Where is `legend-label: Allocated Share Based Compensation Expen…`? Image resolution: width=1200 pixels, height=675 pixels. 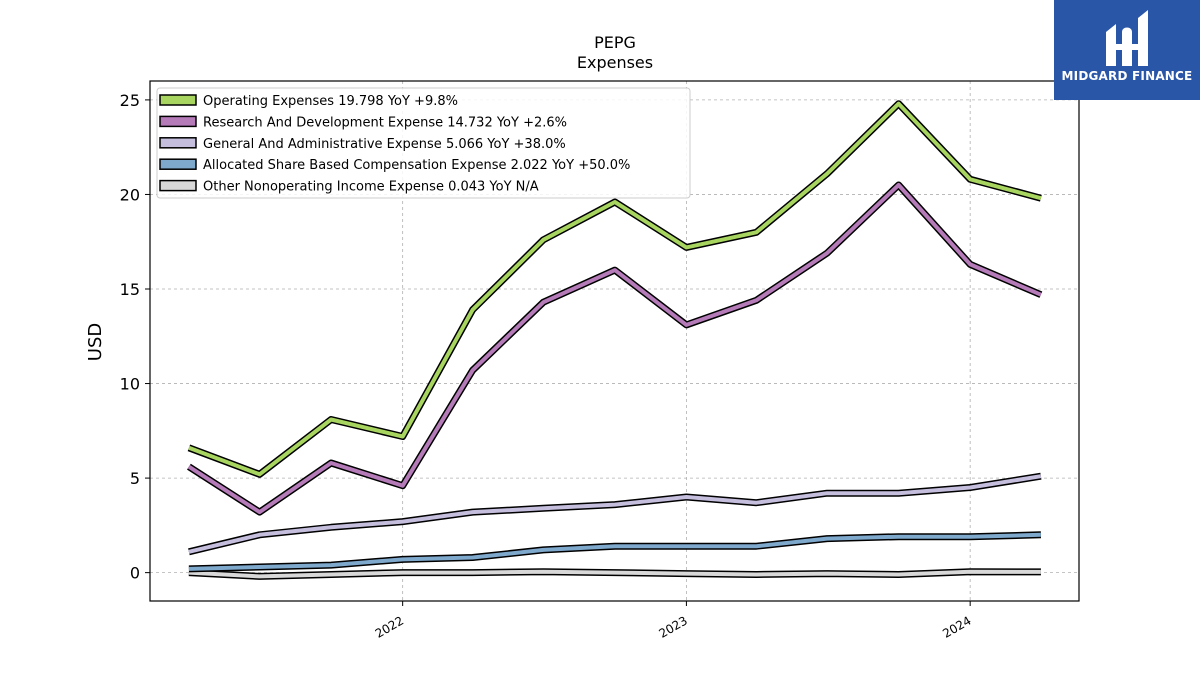 legend-label: Allocated Share Based Compensation Expen… is located at coordinates (416, 165).